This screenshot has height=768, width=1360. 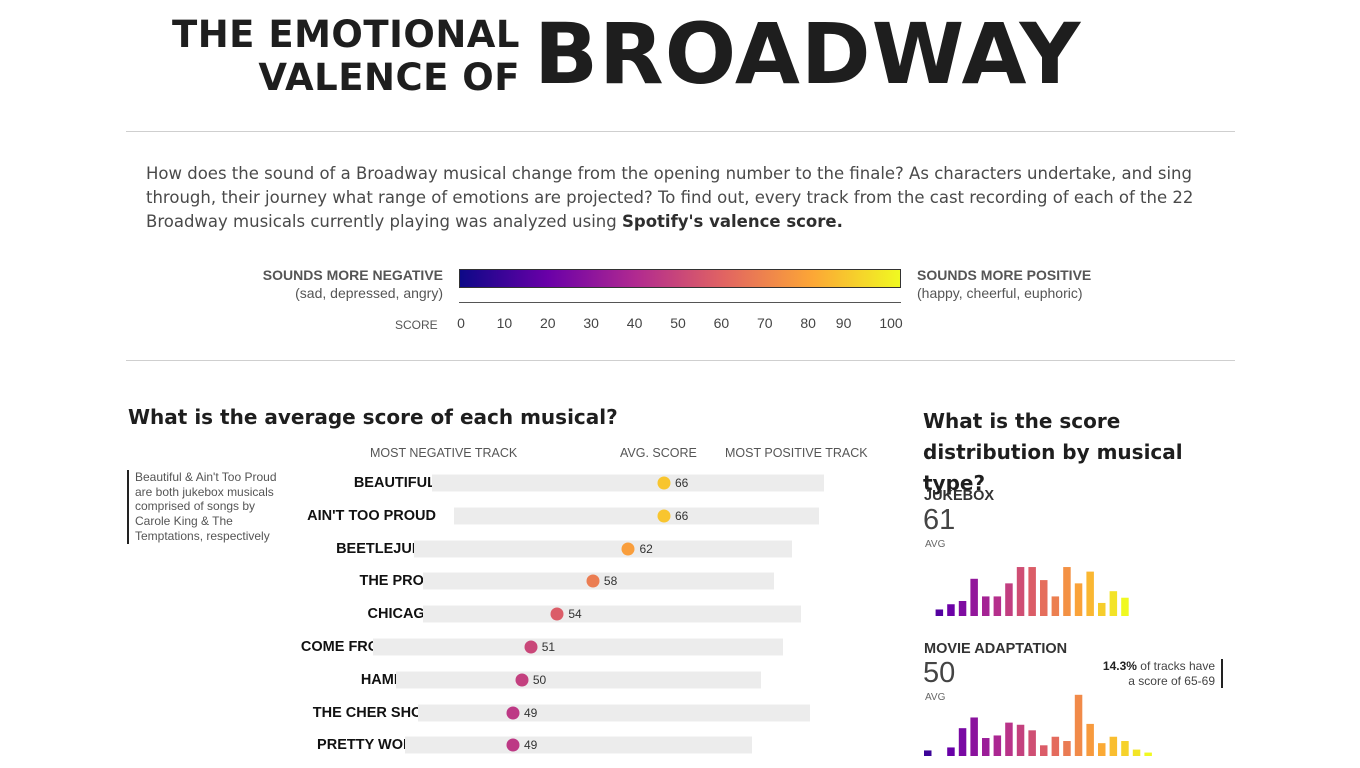 What do you see at coordinates (345, 34) in the screenshot?
I see `title-line-1: THE EMOTIONAL` at bounding box center [345, 34].